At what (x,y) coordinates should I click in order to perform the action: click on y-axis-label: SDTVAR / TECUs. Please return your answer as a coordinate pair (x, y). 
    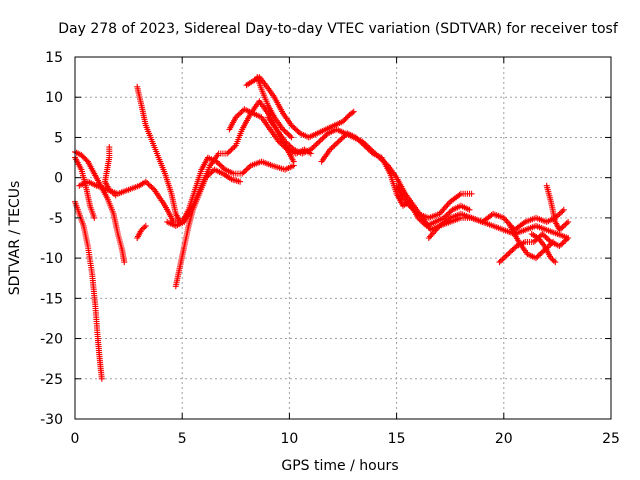
    Looking at the image, I should click on (15, 238).